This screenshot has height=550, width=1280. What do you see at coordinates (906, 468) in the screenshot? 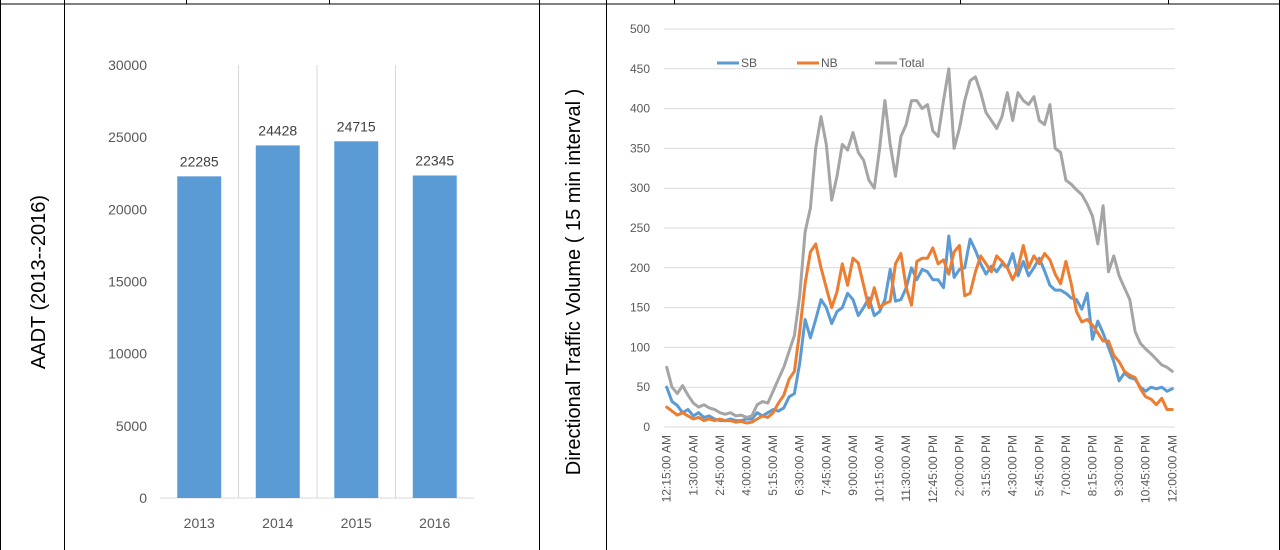
I see `line-x-tick-label: 11:30:00 AM` at bounding box center [906, 468].